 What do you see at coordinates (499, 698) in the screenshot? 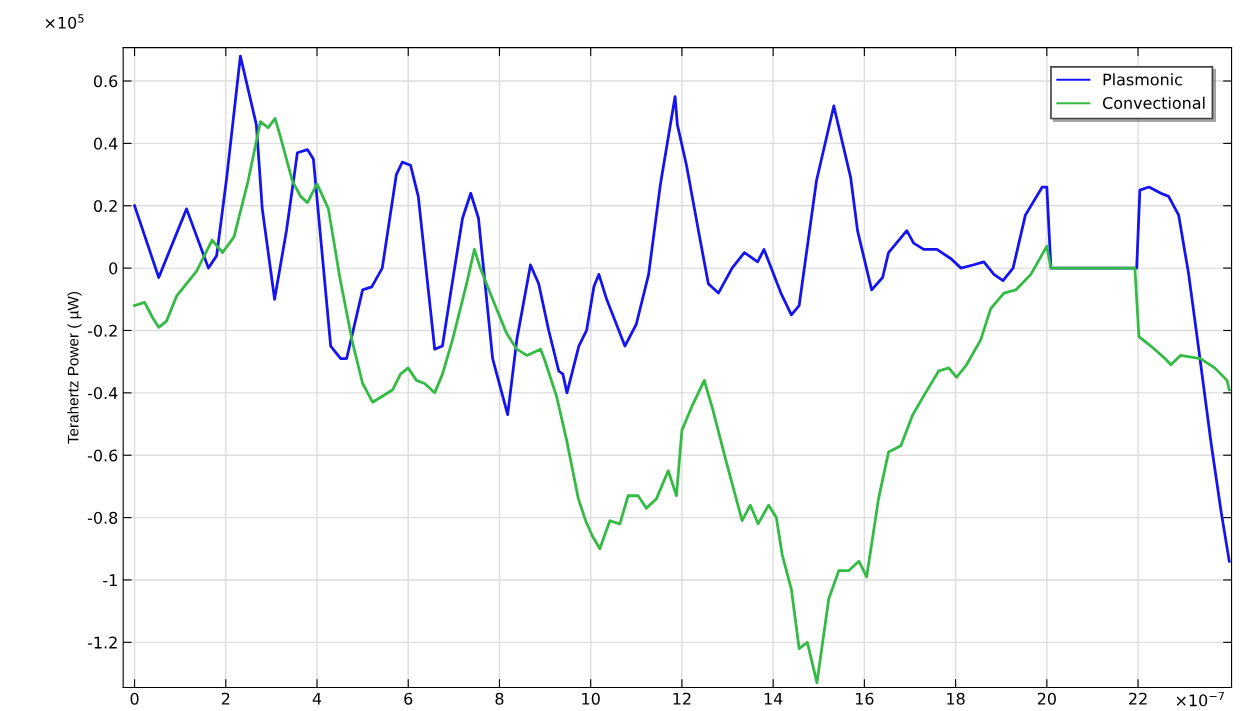
I see `x-tick-label: 8` at bounding box center [499, 698].